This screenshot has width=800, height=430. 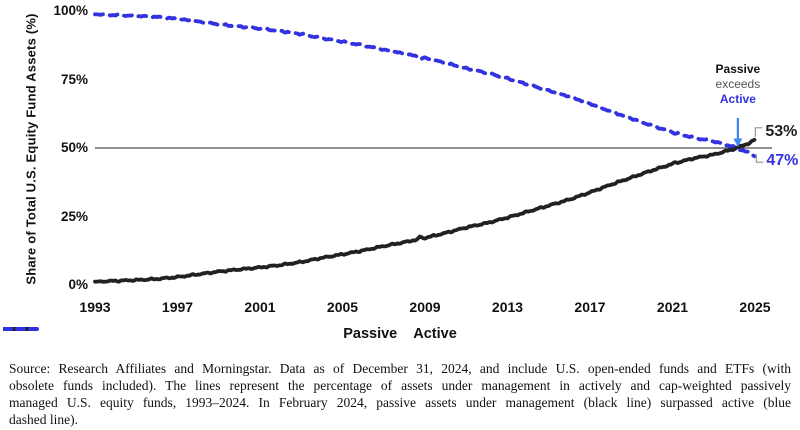 I want to click on x-tick-label: 2013, so click(x=507, y=307).